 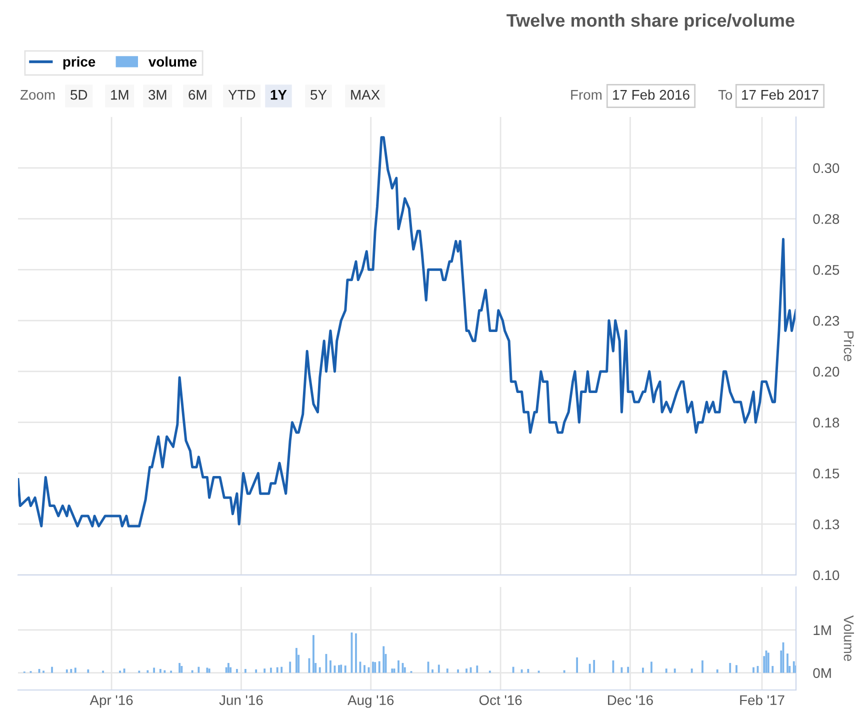 What do you see at coordinates (278, 95) in the screenshot?
I see `text: 1Y` at bounding box center [278, 95].